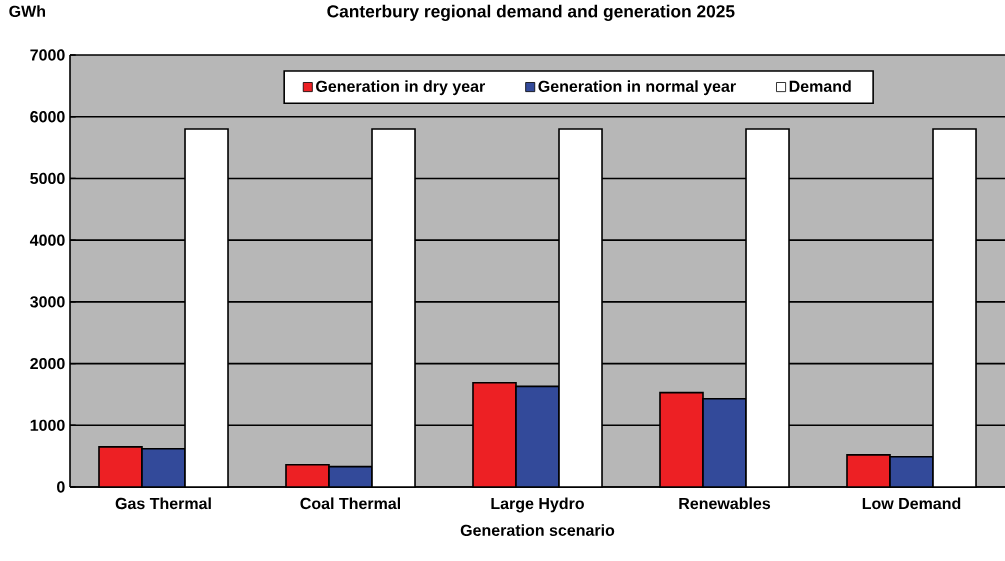 The image size is (1005, 561). Describe the element at coordinates (400, 88) in the screenshot. I see `legend-label: Generation in dry year` at that location.